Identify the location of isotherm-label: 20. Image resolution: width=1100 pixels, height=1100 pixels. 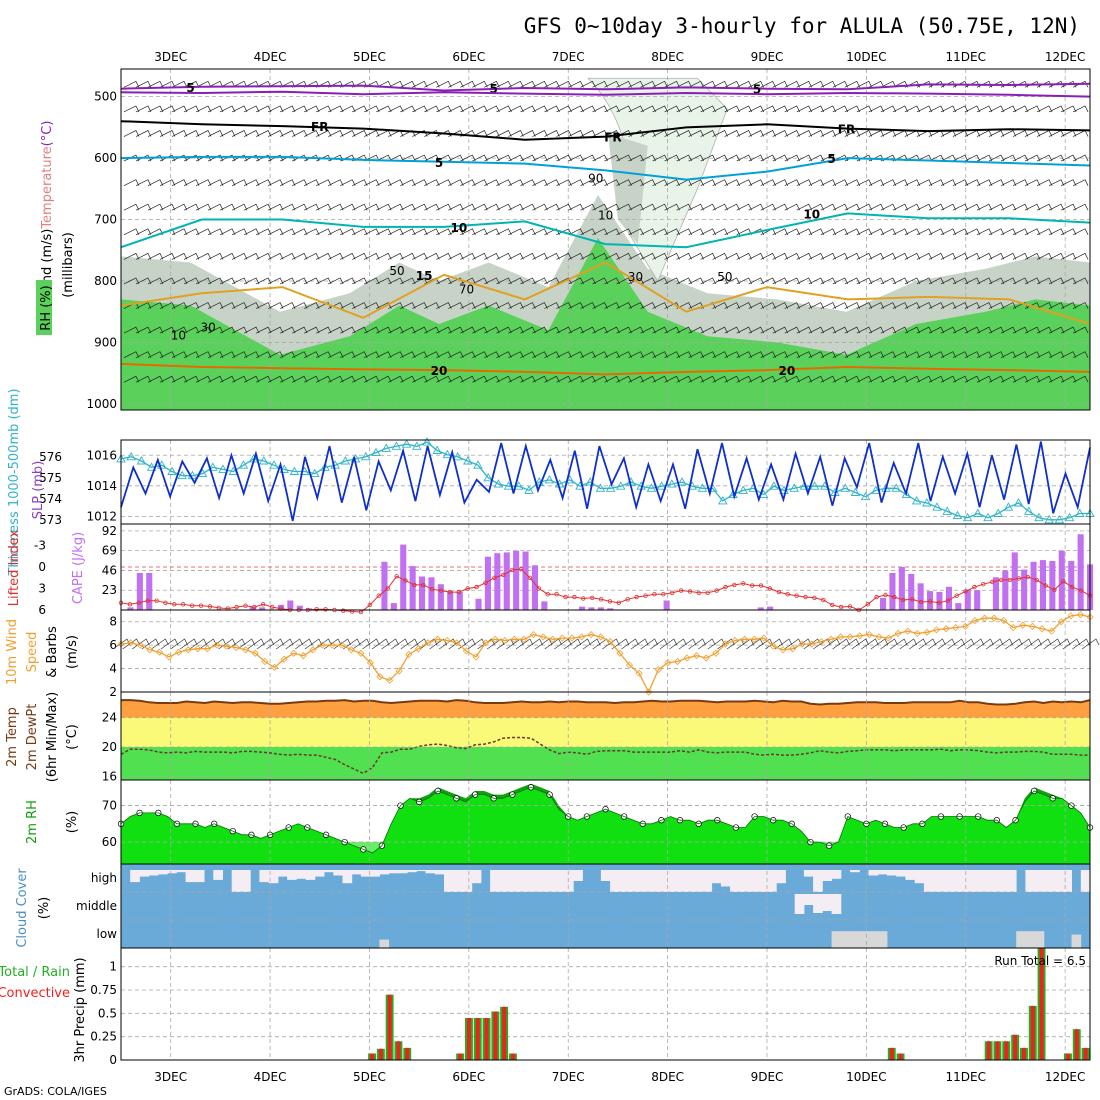
(787, 371).